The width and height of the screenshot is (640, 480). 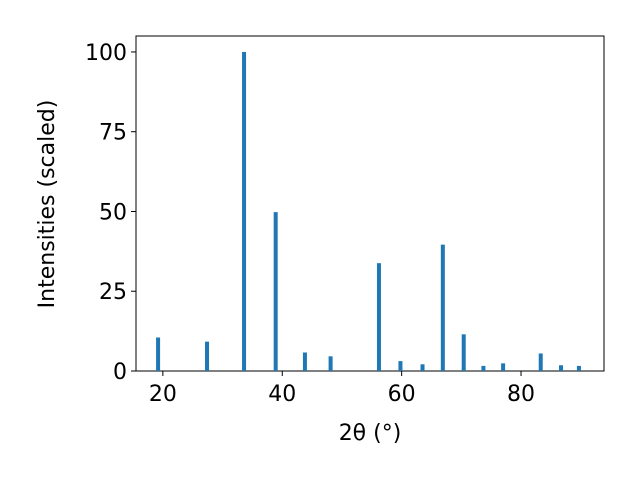 I want to click on y-tick-label: 50, so click(x=113, y=212).